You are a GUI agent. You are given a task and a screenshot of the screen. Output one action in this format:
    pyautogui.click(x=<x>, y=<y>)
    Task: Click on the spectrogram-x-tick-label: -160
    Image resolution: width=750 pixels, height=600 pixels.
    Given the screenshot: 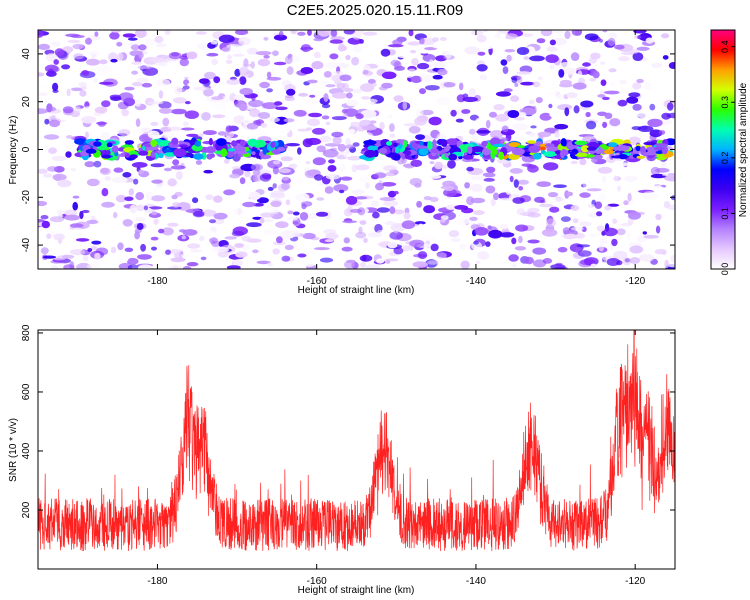 What is the action you would take?
    pyautogui.click(x=317, y=281)
    